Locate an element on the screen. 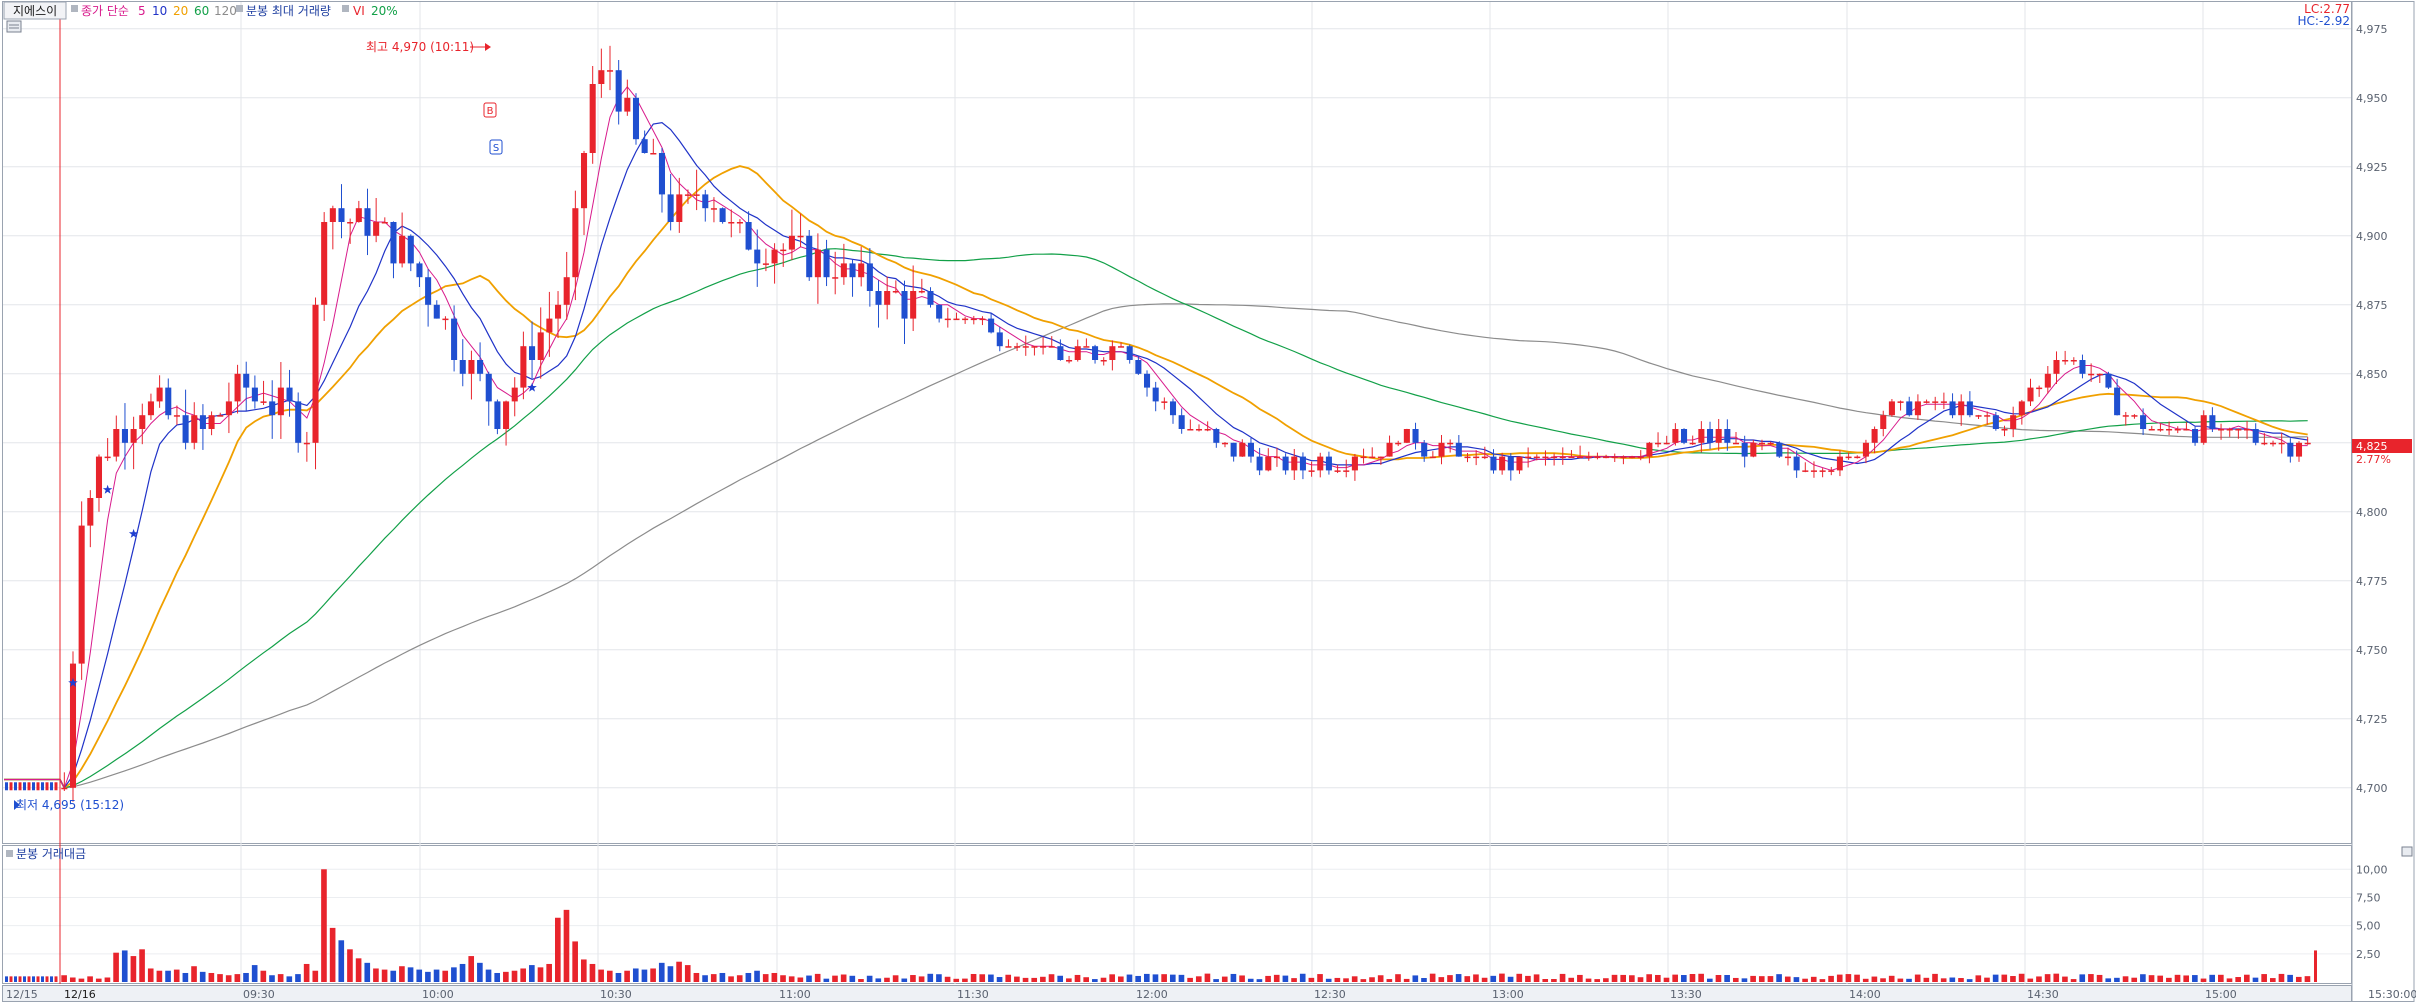 This screenshot has width=2416, height=1006. price-tick-label: 4,775 is located at coordinates (2372, 581).